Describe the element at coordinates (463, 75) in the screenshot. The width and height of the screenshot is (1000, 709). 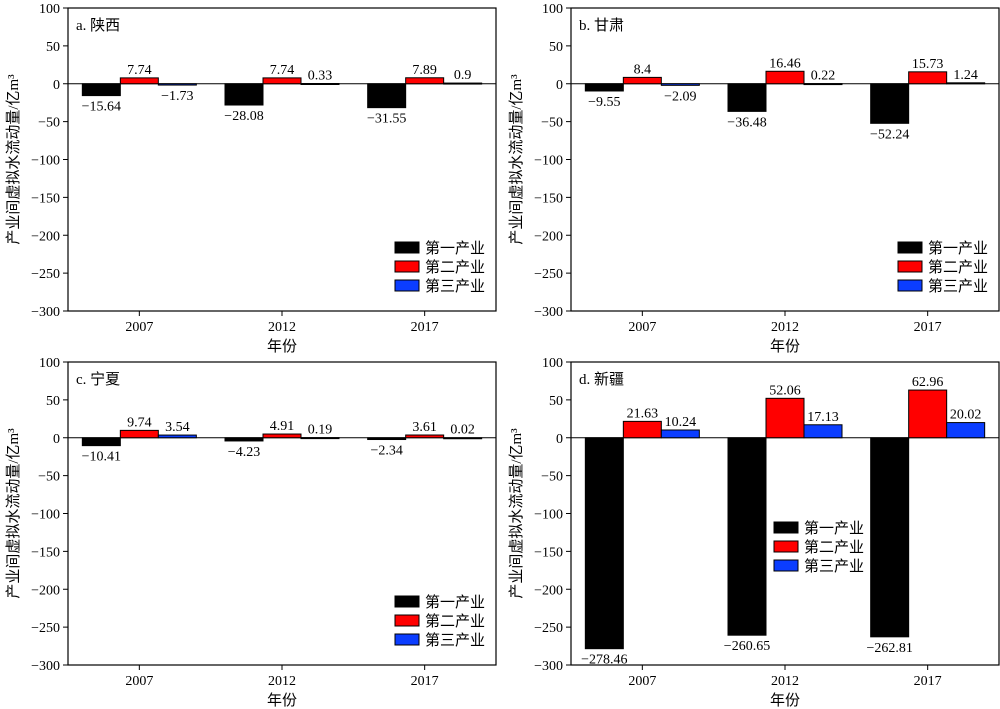
I see `data-label: 0.9` at that location.